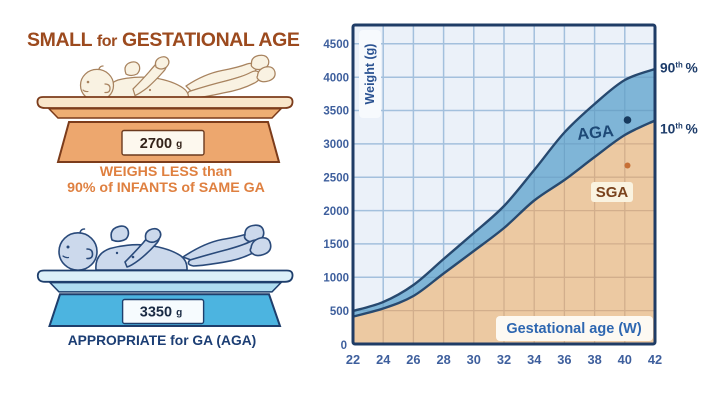 The height and width of the screenshot is (404, 720). What do you see at coordinates (353, 359) in the screenshot?
I see `svg-text: 22` at bounding box center [353, 359].